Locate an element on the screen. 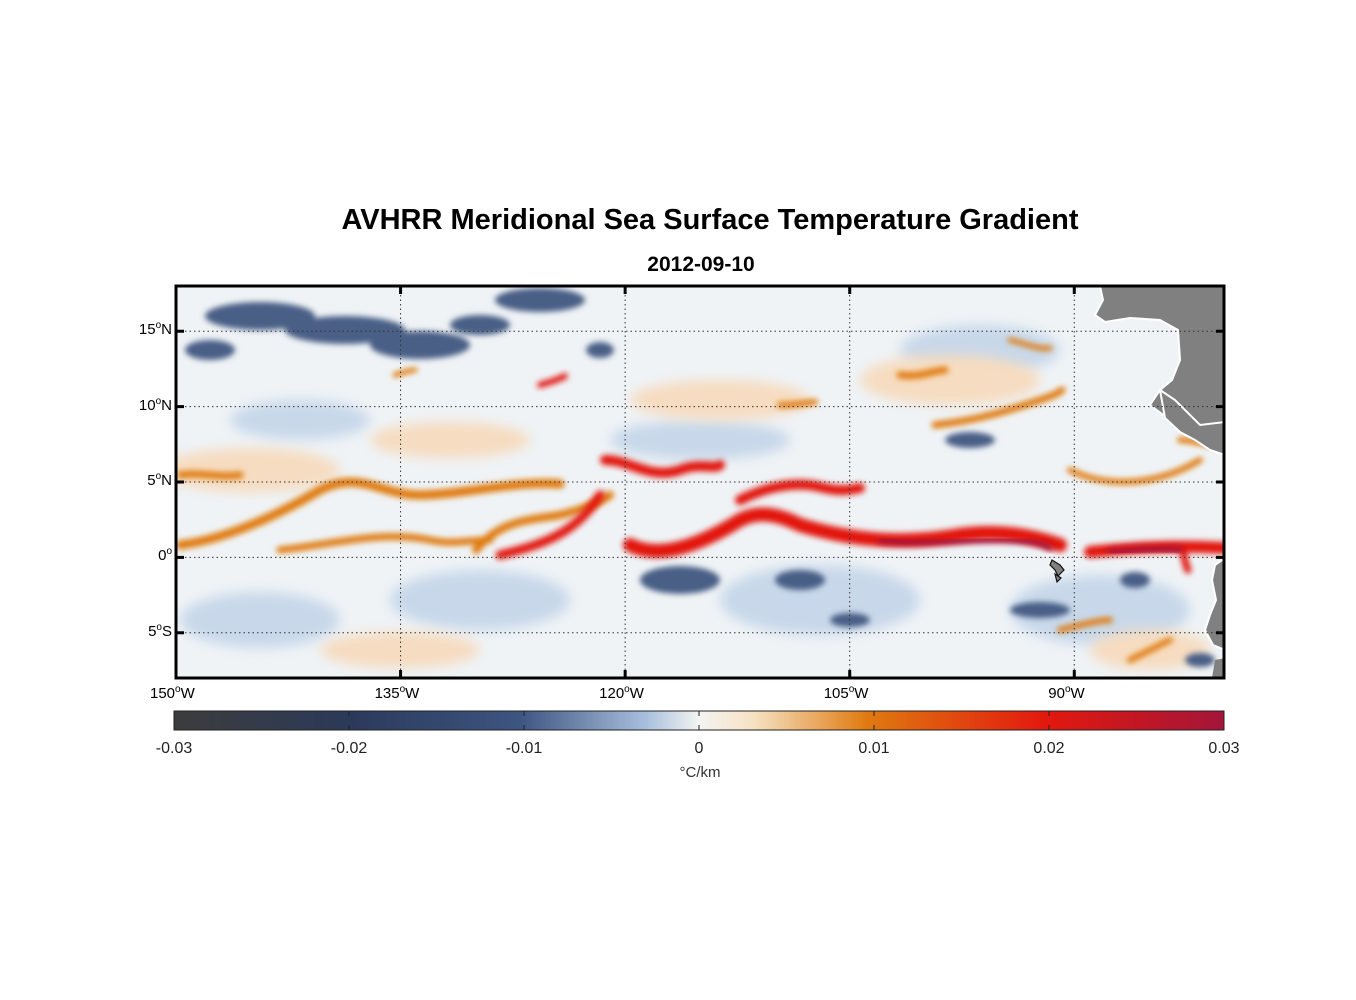 Image resolution: width=1356 pixels, height=1000 pixels. colorbar-tick-label: -0.01 is located at coordinates (524, 748).